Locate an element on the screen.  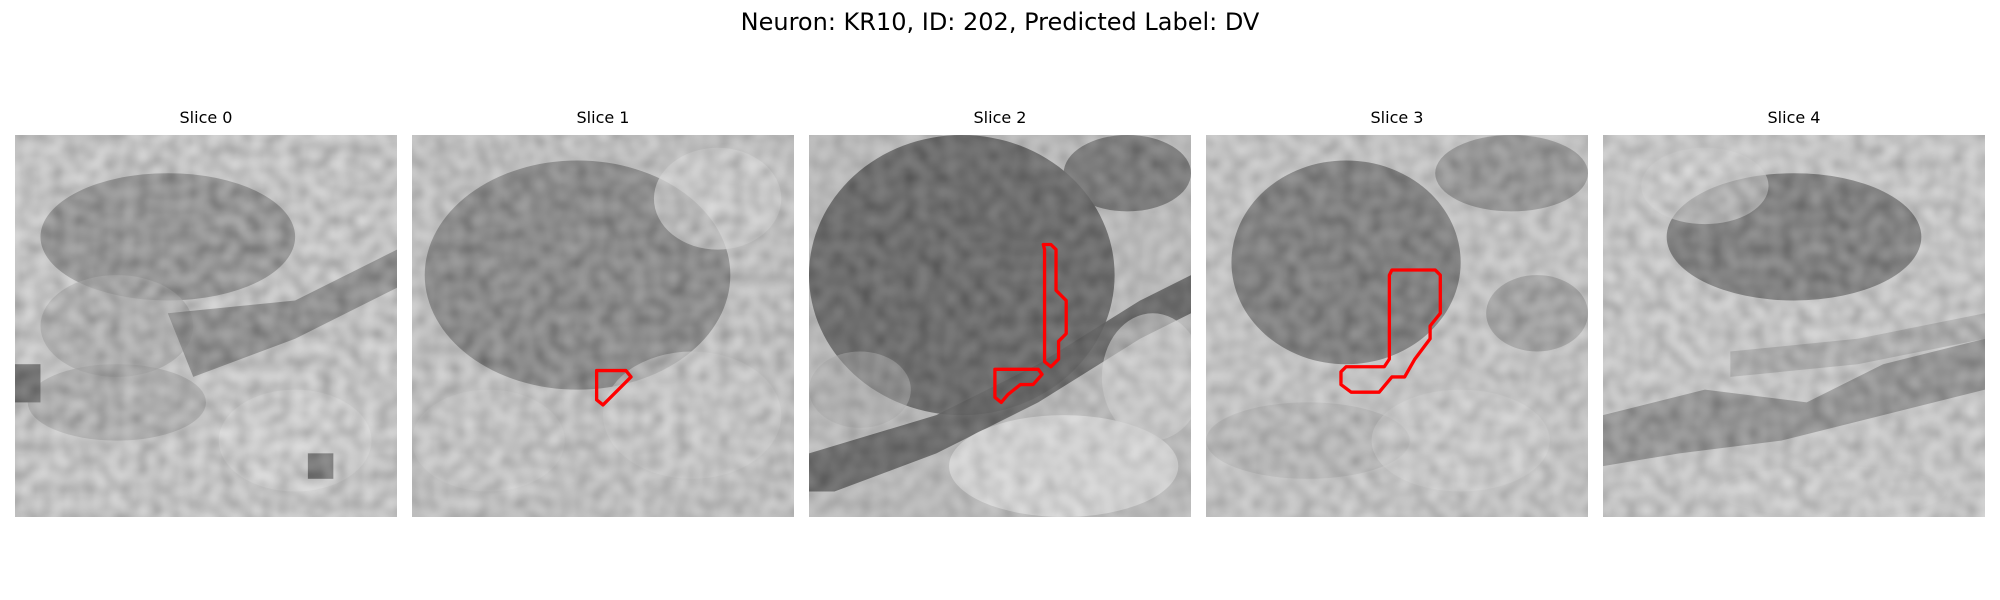
slice-title: Slice 0 is located at coordinates (206, 117).